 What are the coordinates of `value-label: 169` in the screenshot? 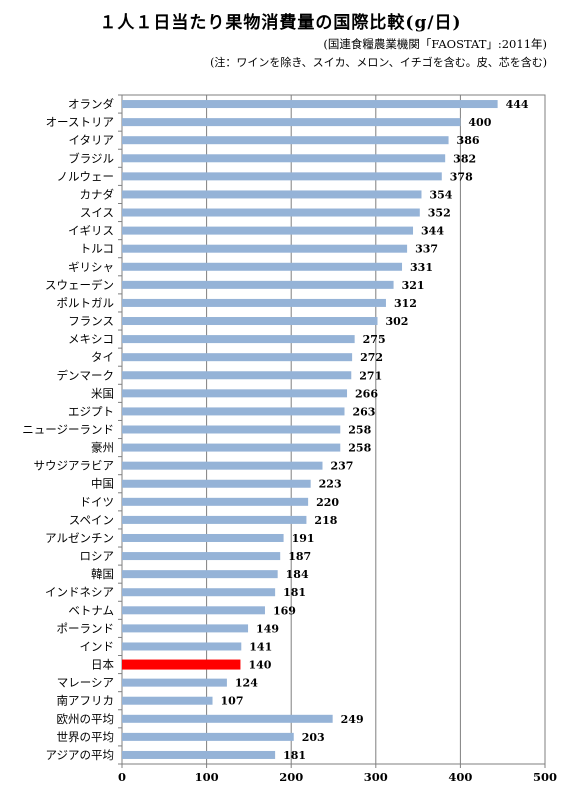 It's located at (284, 610).